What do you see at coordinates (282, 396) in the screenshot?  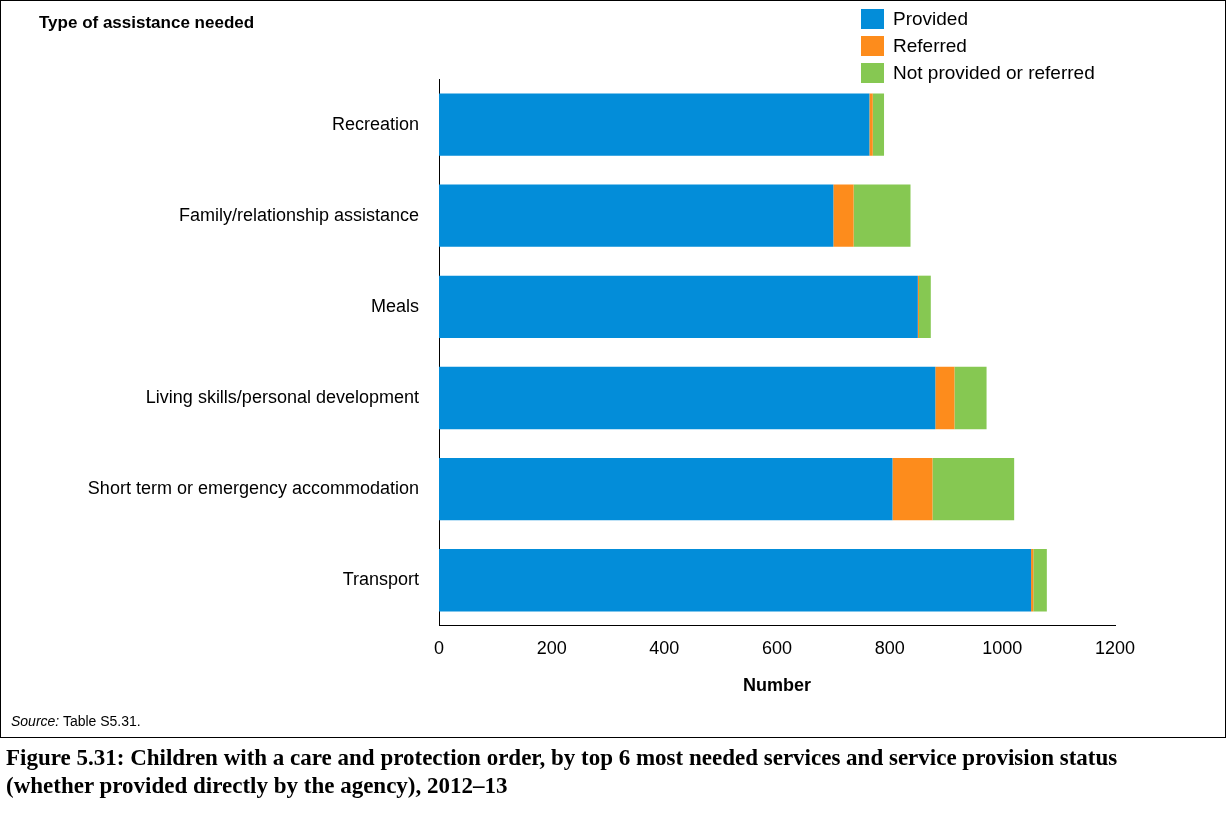 I see `y-tick-label: Living skills/personal development` at bounding box center [282, 396].